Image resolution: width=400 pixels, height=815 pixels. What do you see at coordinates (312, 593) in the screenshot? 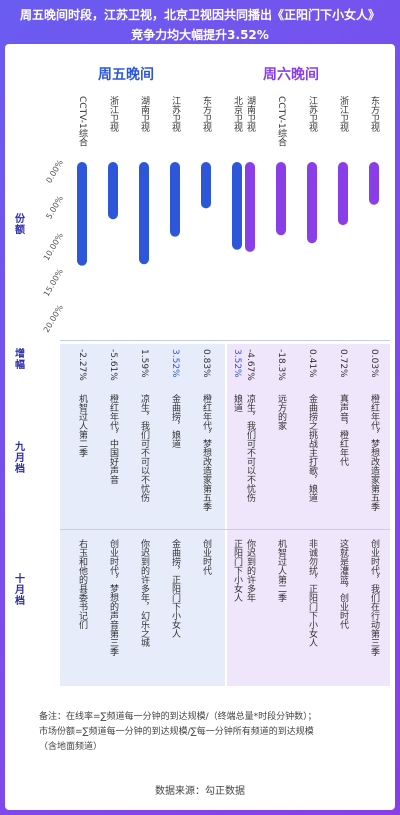
I see `oct-program: 非诚勿扰，正阳门下小女人` at bounding box center [312, 593].